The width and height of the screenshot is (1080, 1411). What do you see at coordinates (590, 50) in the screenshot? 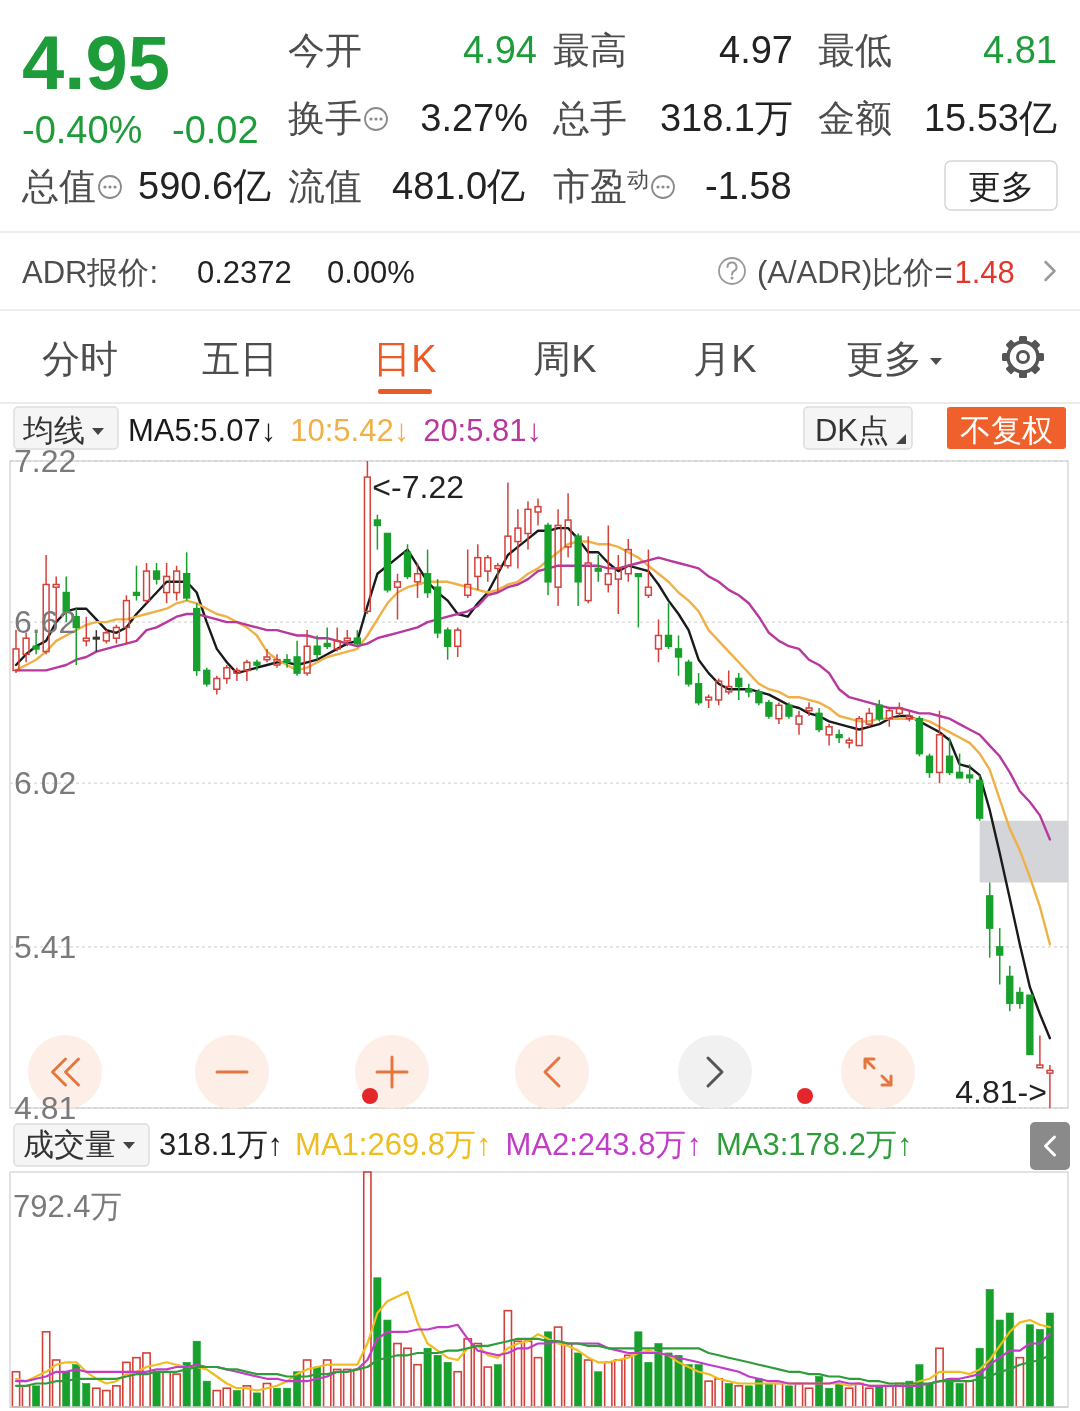
I see `text: 最高` at bounding box center [590, 50].